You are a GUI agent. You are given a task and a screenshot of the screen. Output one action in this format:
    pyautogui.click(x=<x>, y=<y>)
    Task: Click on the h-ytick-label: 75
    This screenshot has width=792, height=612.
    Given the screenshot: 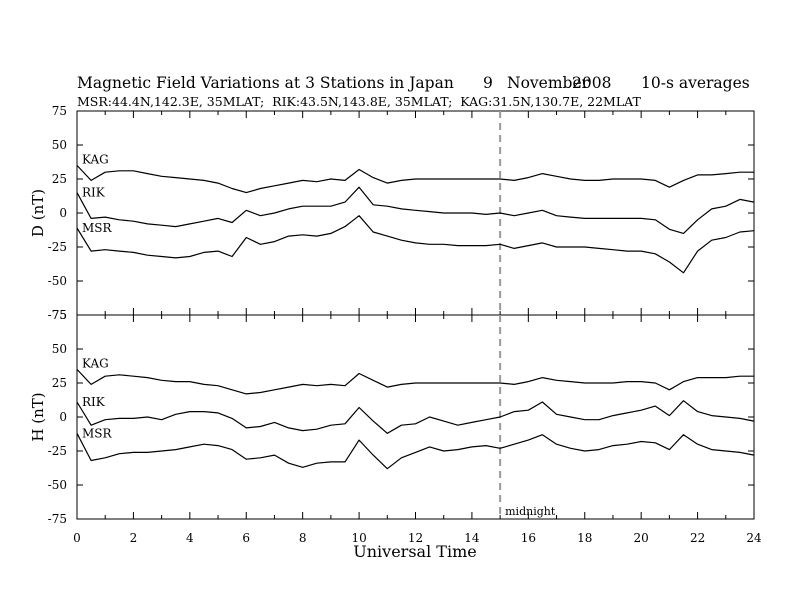 What is the action you would take?
    pyautogui.click(x=59, y=315)
    